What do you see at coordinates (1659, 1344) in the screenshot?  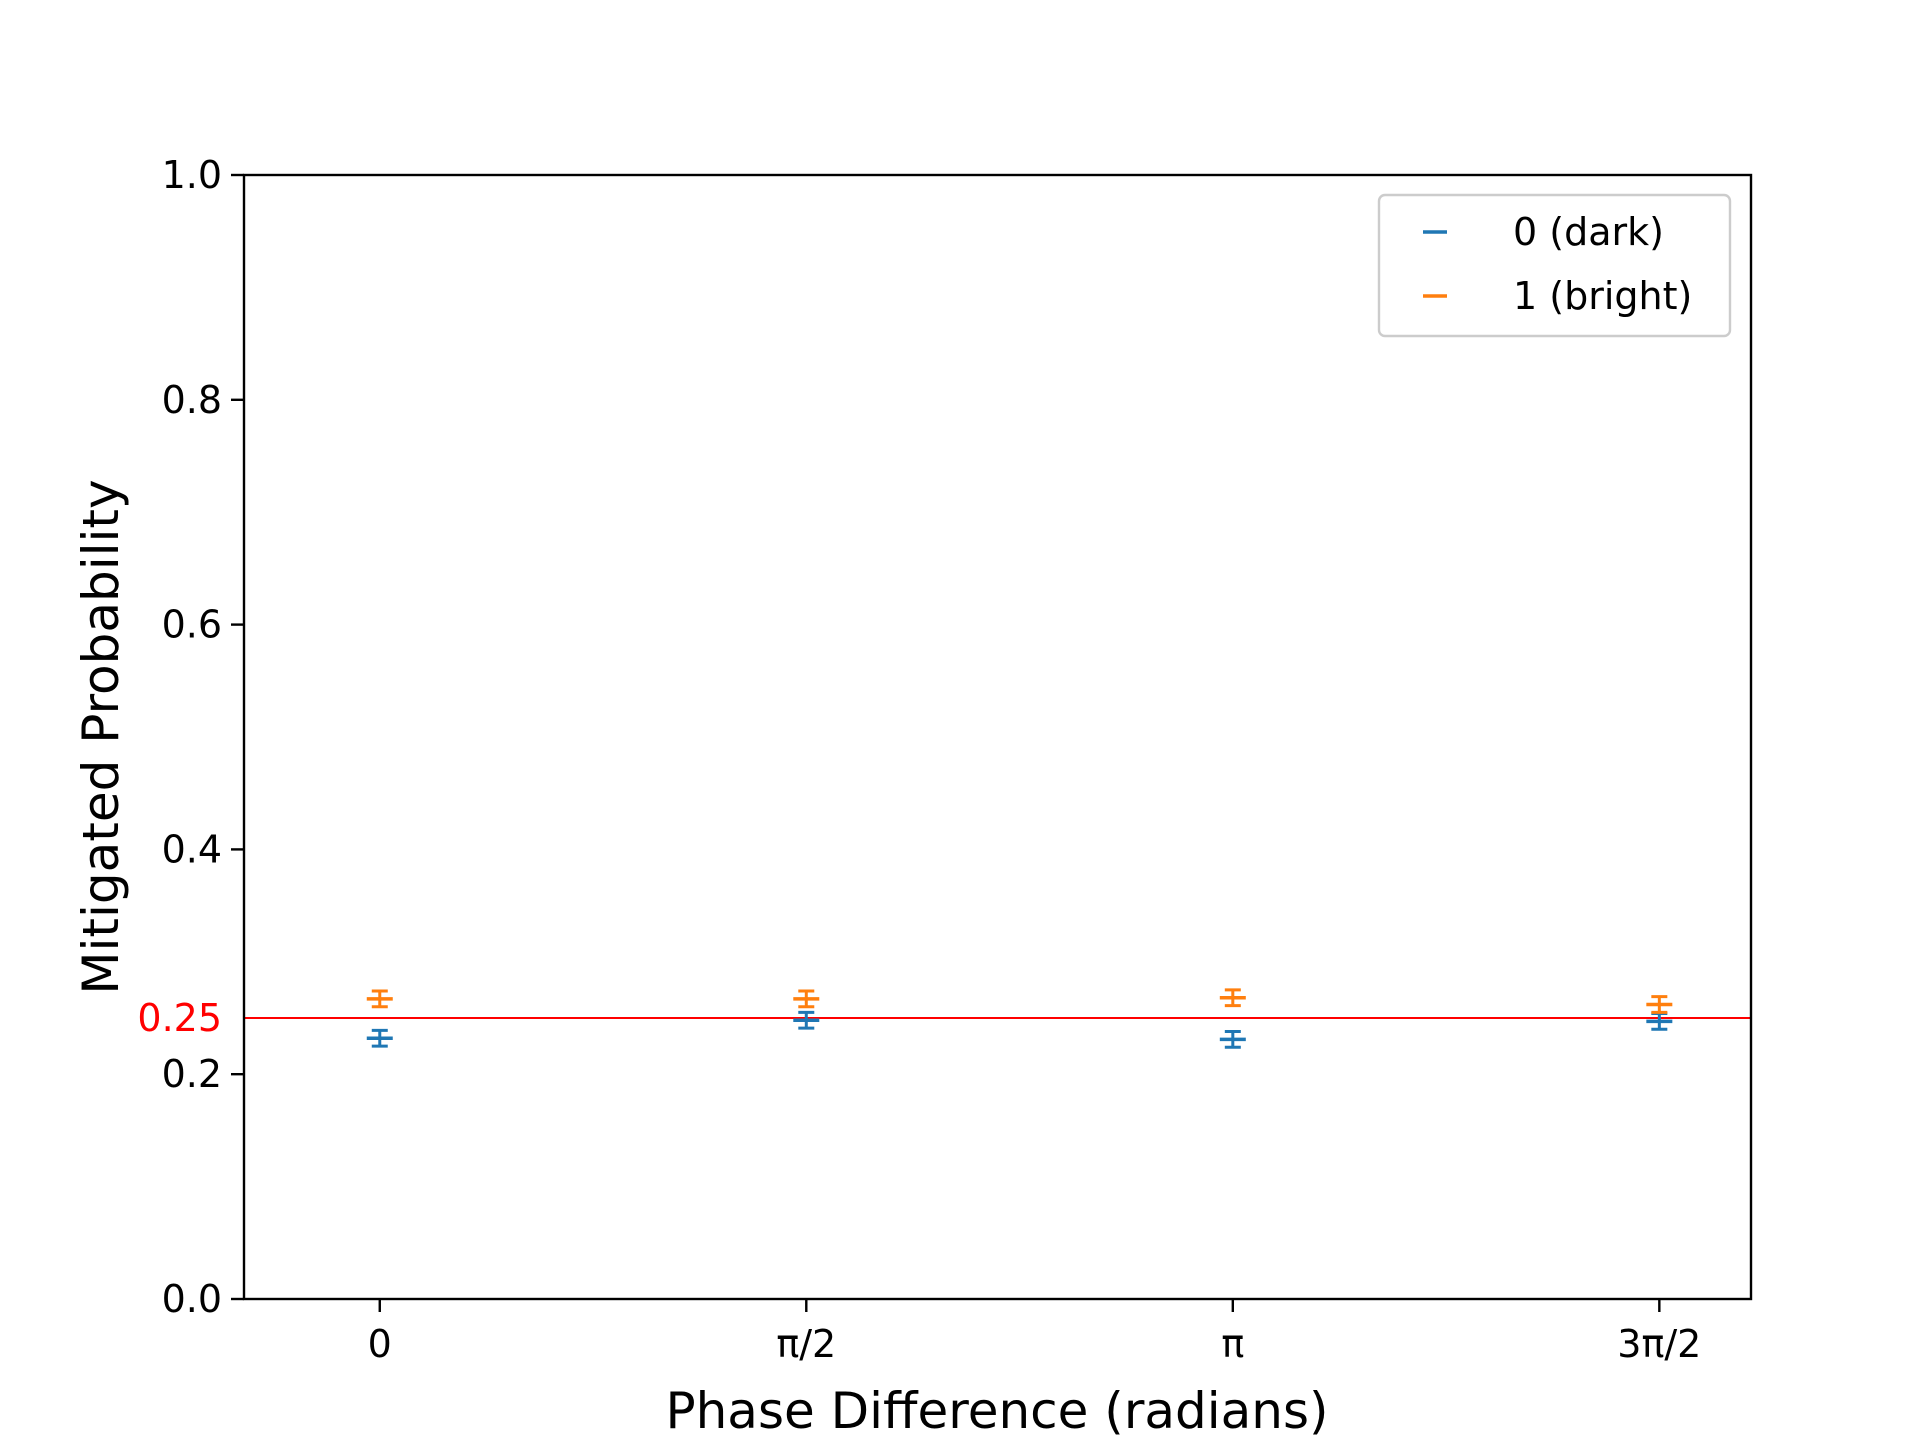 I see `x-tick-label: 3π/2` at bounding box center [1659, 1344].